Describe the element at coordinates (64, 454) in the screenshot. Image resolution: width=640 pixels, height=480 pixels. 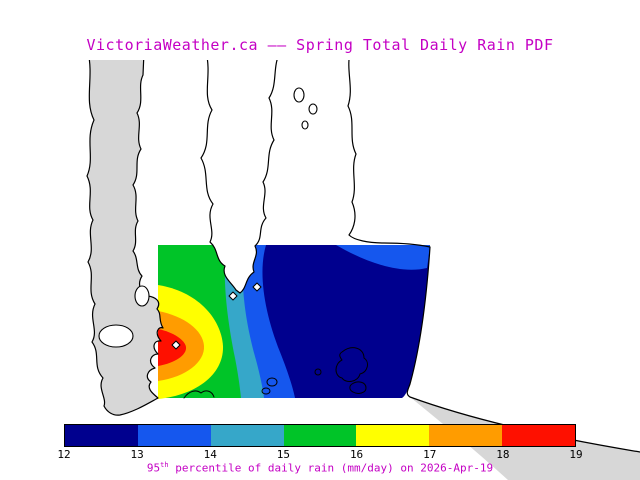
I see `colorbar-tick-label: 12` at that location.